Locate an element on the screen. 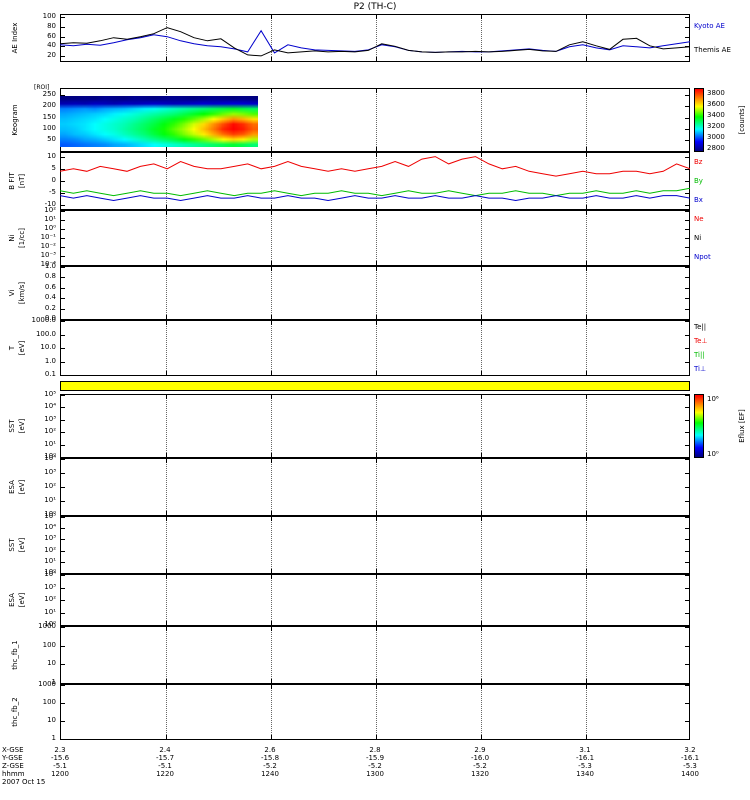 The height and width of the screenshot is (800, 750). trace-label-bz: Bz is located at coordinates (698, 161).